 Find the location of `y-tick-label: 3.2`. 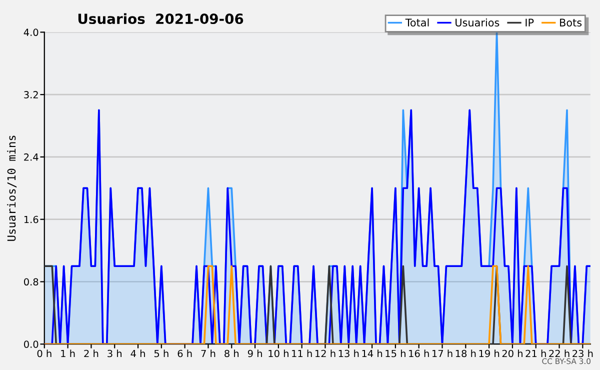

y-tick-label: 3.2 is located at coordinates (31, 94).